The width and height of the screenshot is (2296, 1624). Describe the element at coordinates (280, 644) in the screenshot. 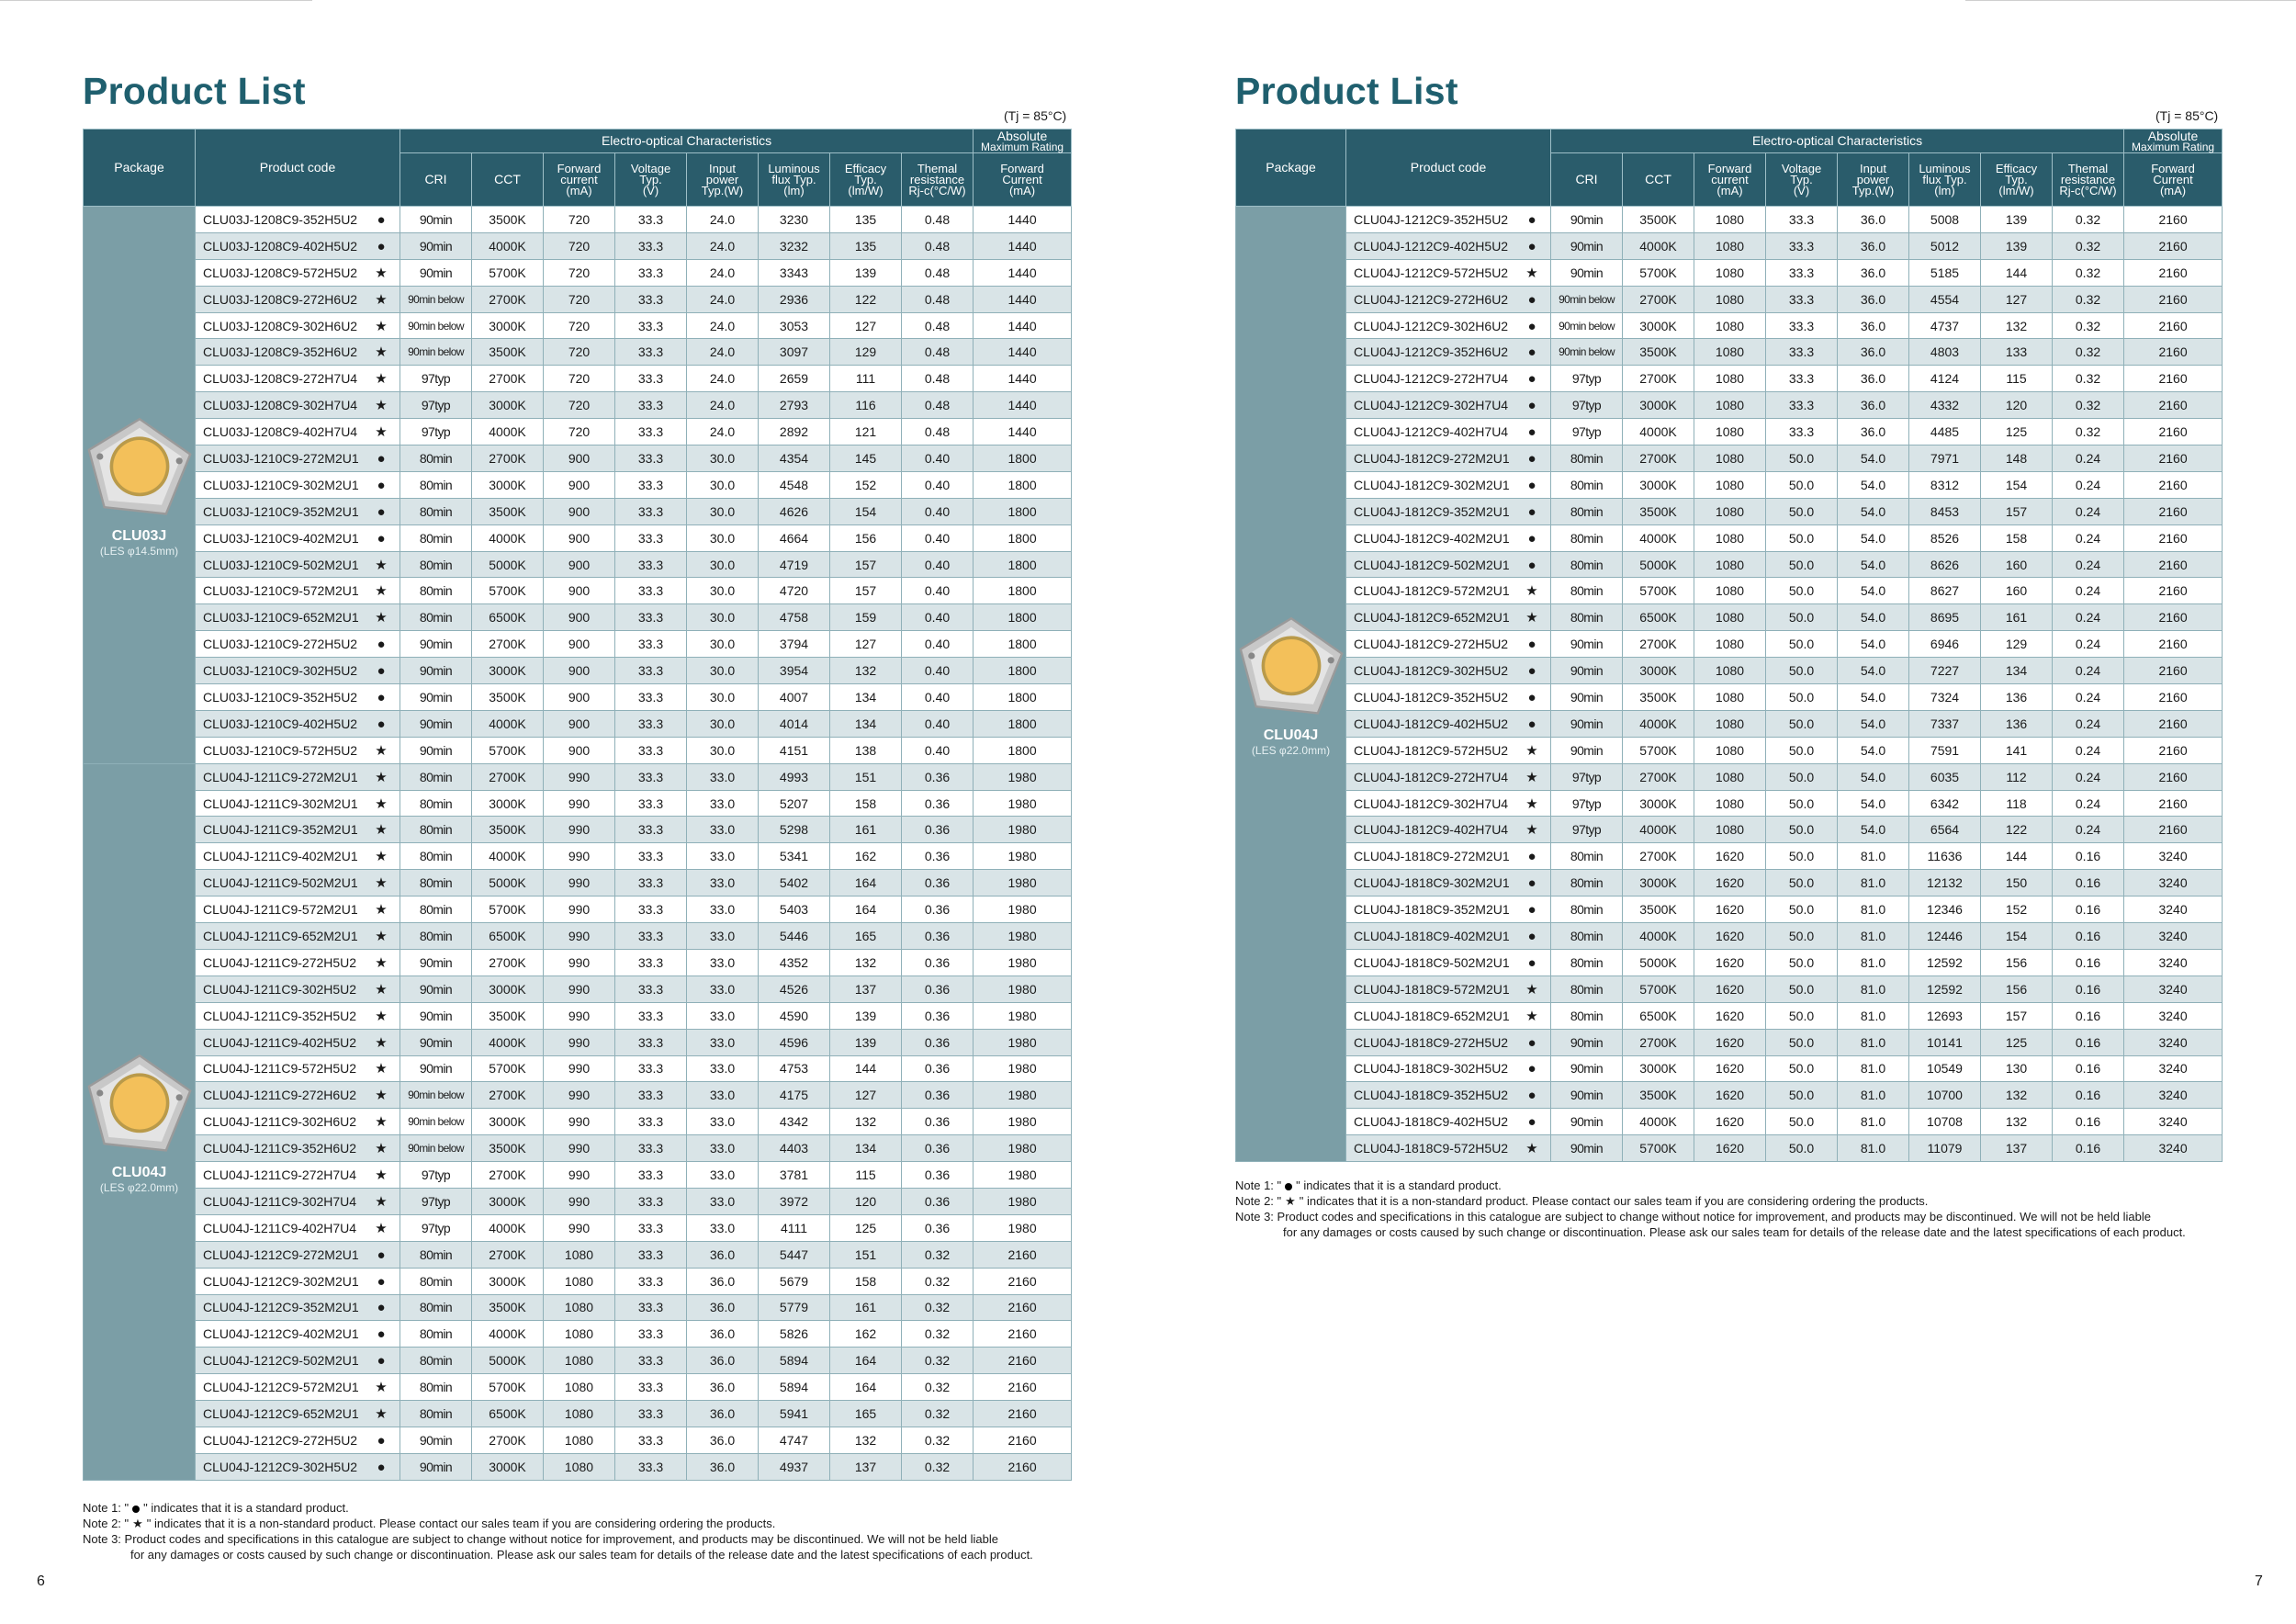

I see `product-code: CLU03J-1210C9-272H5U2` at that location.